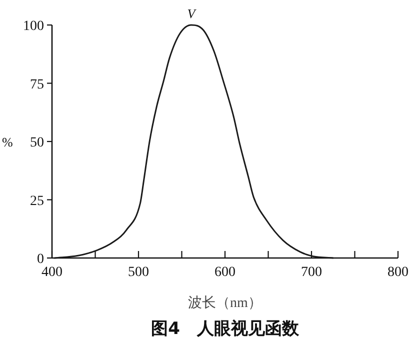 This screenshot has width=414, height=344. Describe the element at coordinates (33, 26) in the screenshot. I see `y-tick-label: 100` at that location.